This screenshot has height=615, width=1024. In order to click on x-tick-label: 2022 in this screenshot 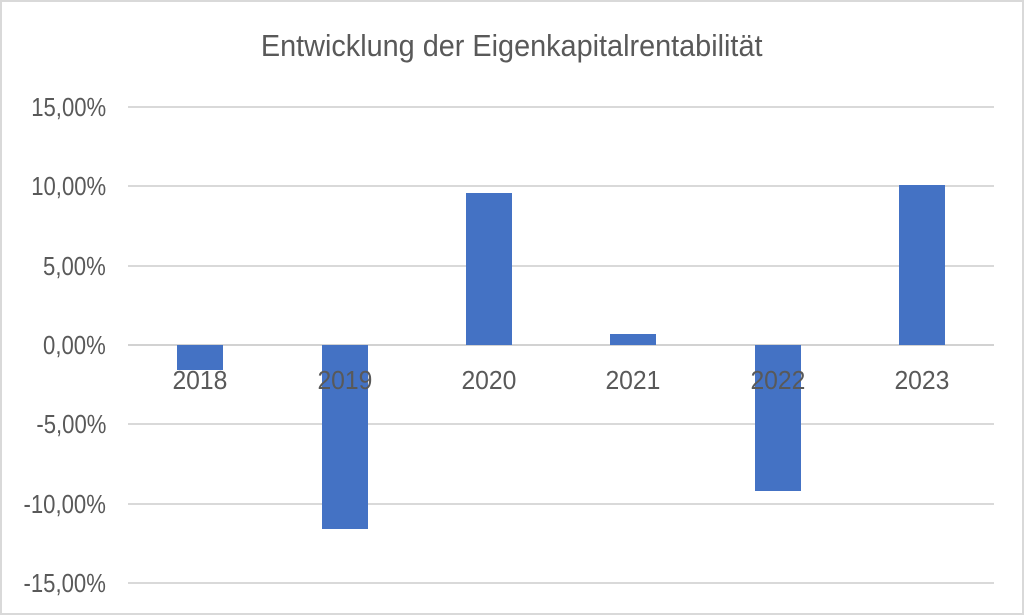, I will do `click(778, 380)`.